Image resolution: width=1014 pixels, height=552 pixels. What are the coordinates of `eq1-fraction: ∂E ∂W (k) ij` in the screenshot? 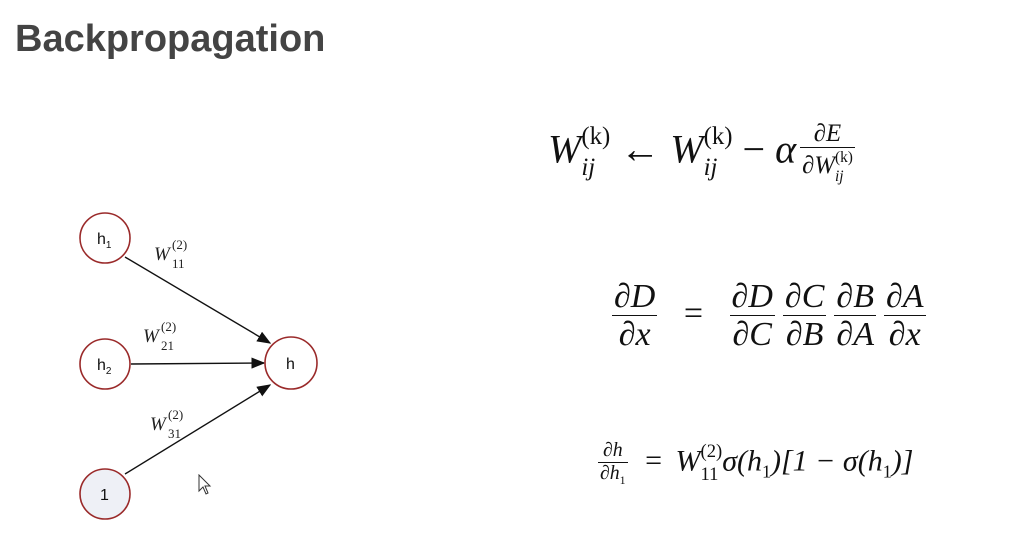 It's located at (827, 153).